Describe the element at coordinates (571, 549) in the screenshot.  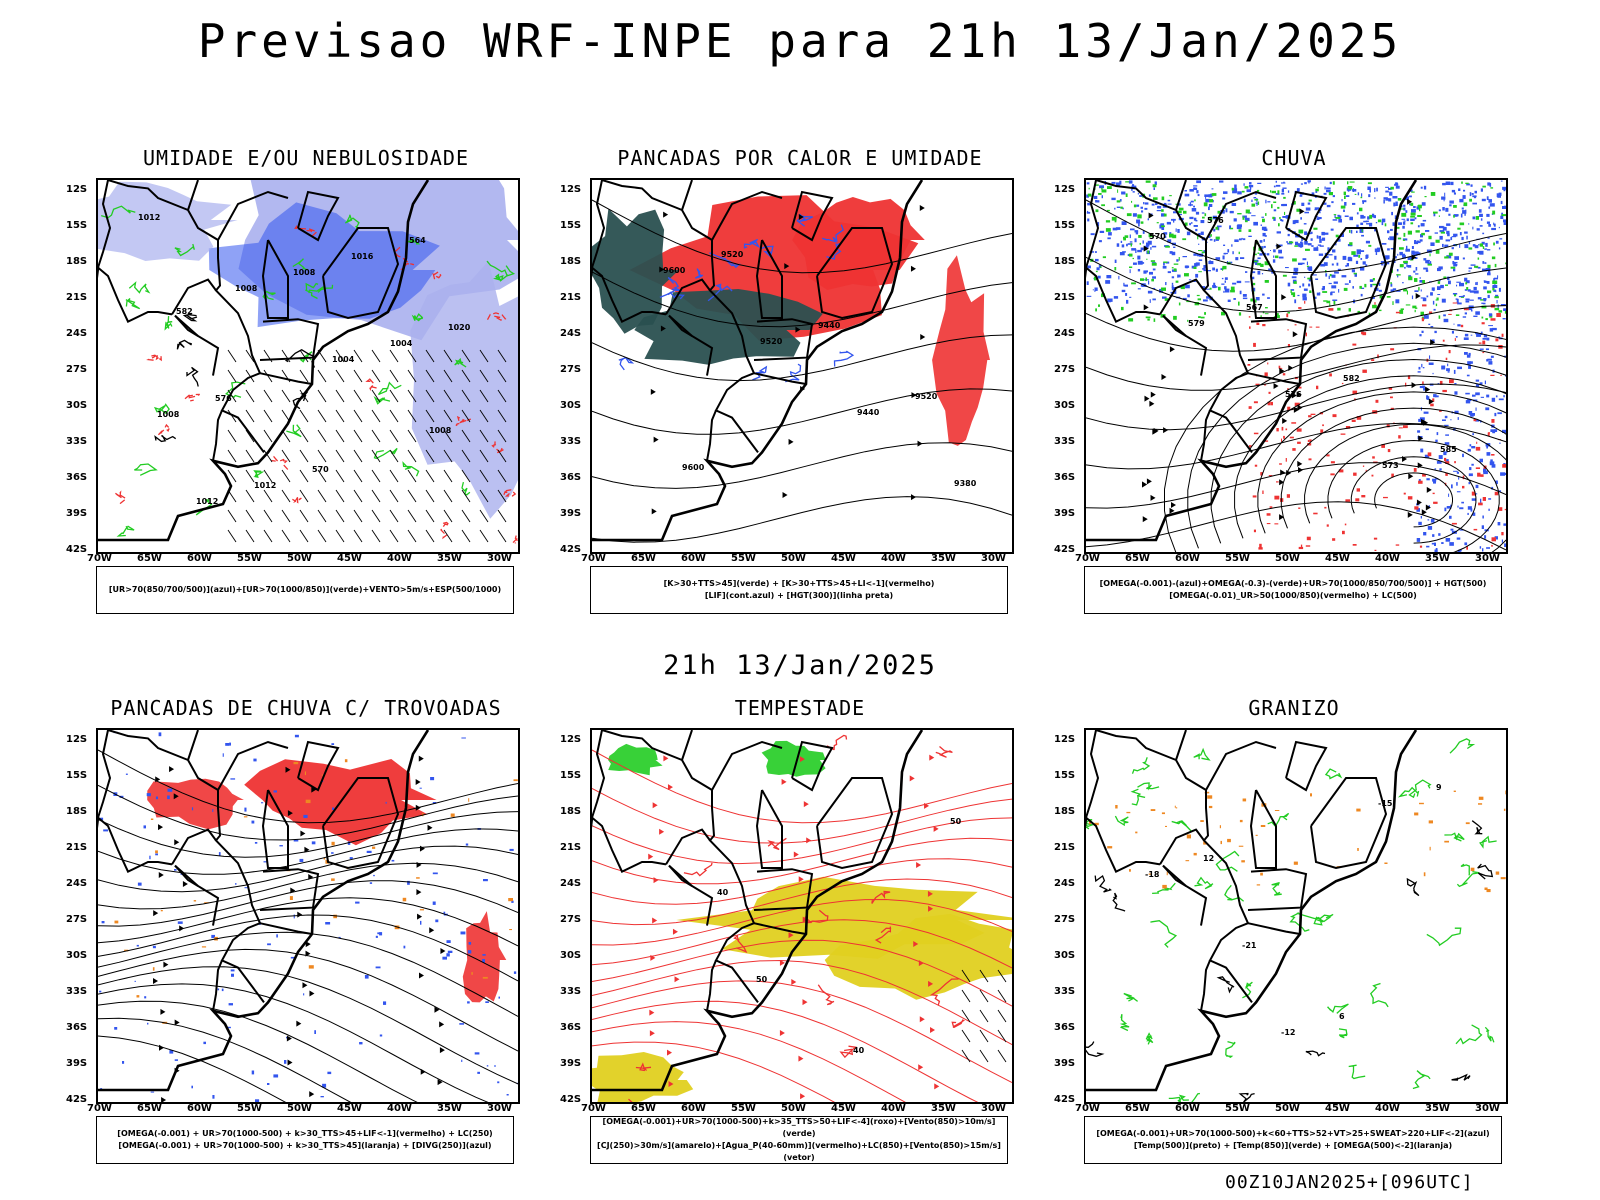
I see `latitude-tick-label: 42S` at that location.